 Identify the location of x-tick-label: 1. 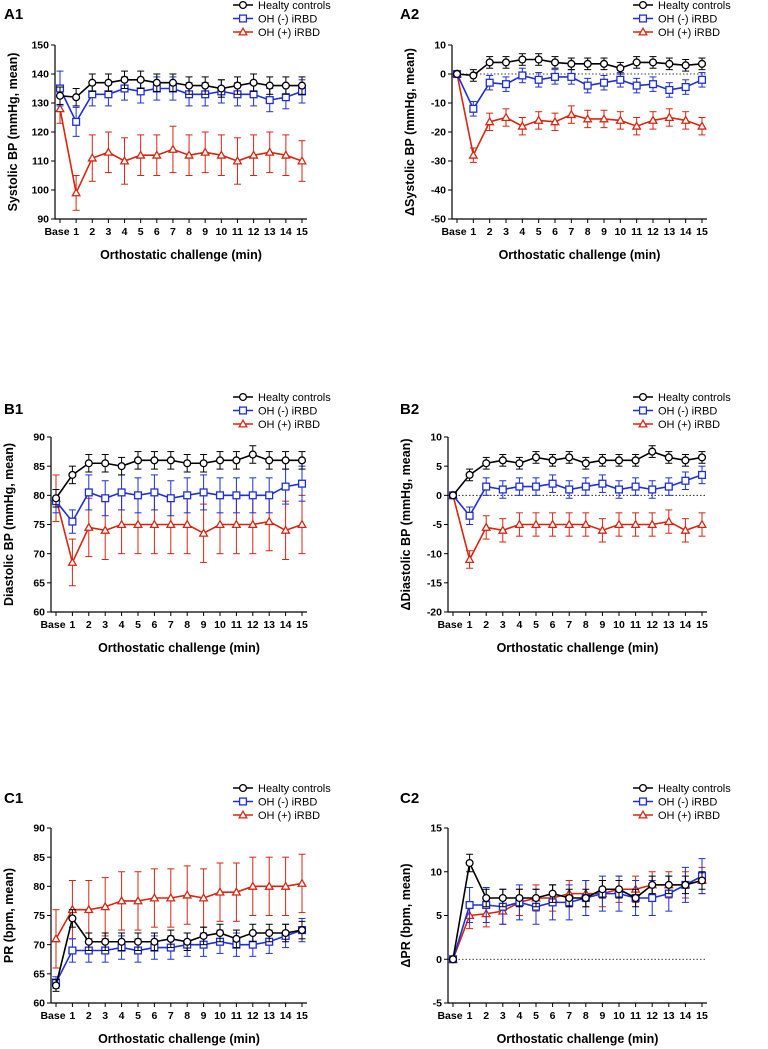
(470, 1016).